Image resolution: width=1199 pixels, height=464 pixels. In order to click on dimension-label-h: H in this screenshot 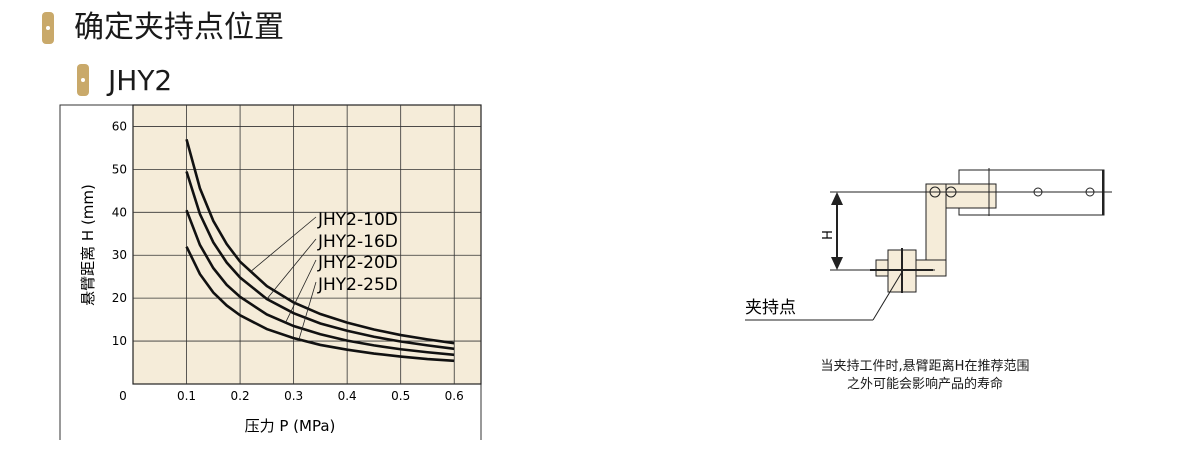, I will do `click(825, 235)`.